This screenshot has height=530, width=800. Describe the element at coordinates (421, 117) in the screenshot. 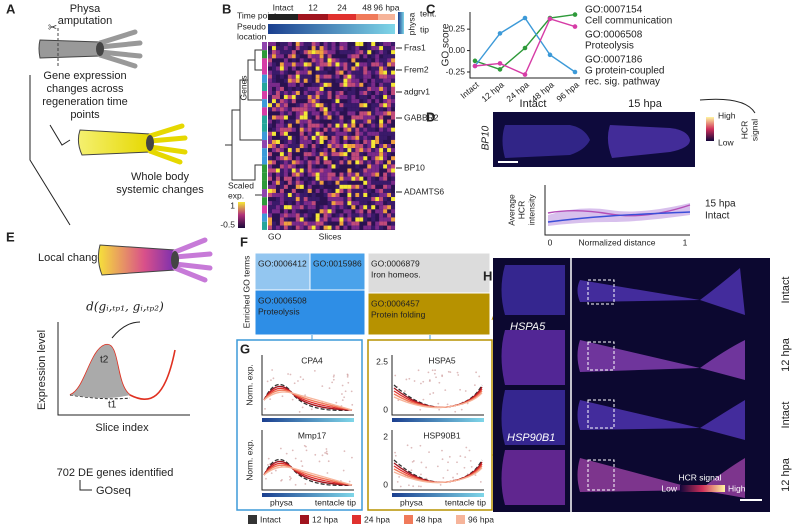

I see `gene-label: GABBR2` at that location.